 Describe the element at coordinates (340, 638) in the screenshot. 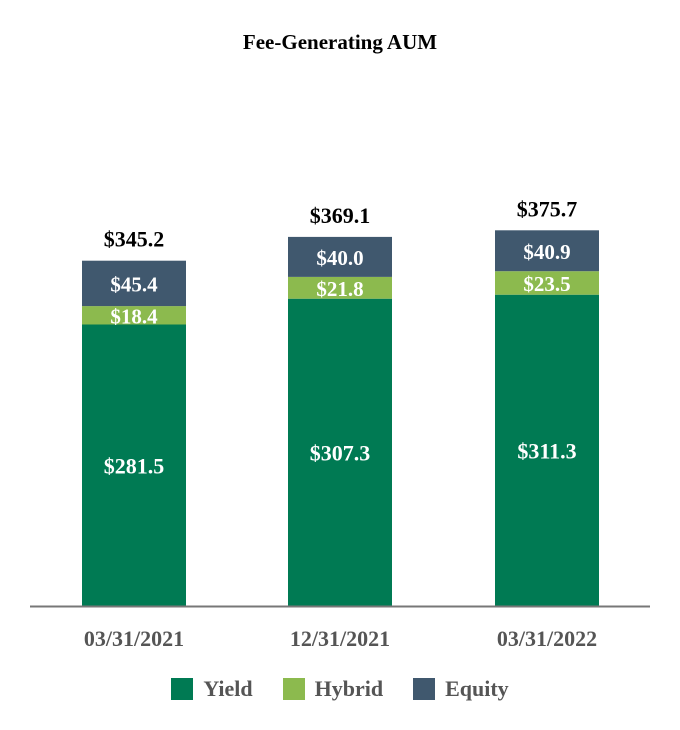

I see `x-tick-label-2: 12/31/2021` at that location.